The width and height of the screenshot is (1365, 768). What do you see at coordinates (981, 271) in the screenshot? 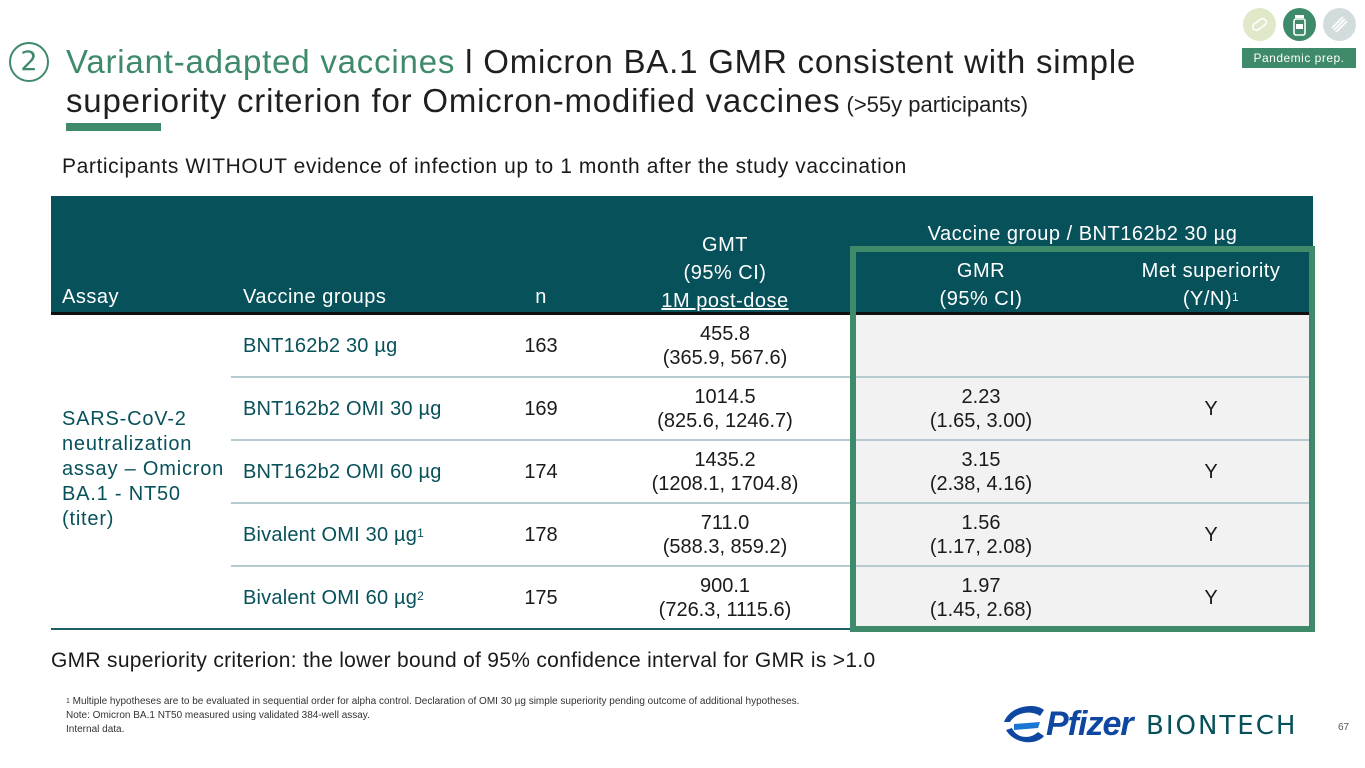
I see `header-gmr-line1: GMR` at bounding box center [981, 271].